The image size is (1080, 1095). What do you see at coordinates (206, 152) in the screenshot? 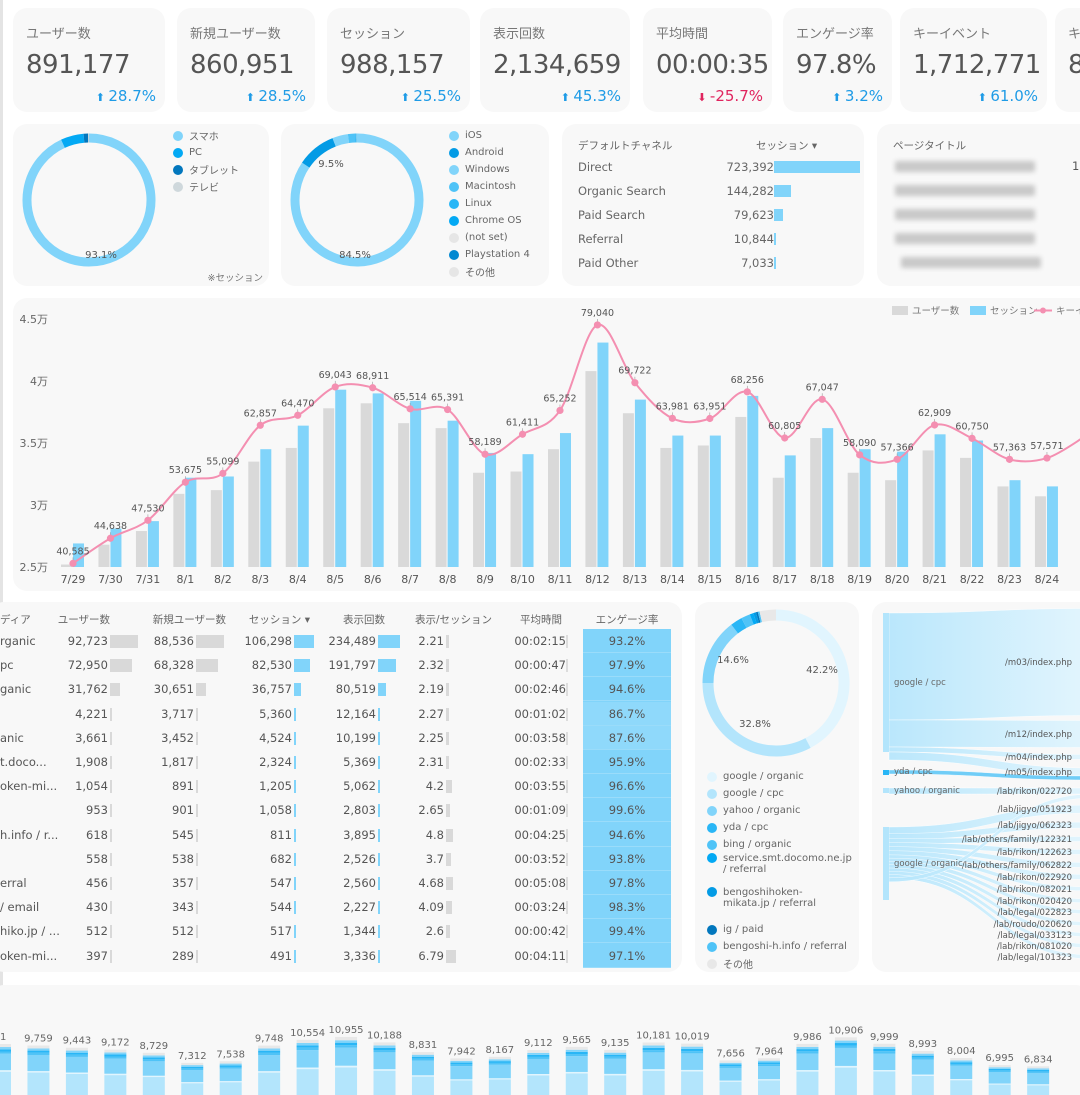
I see `legend-item: PC` at bounding box center [206, 152].